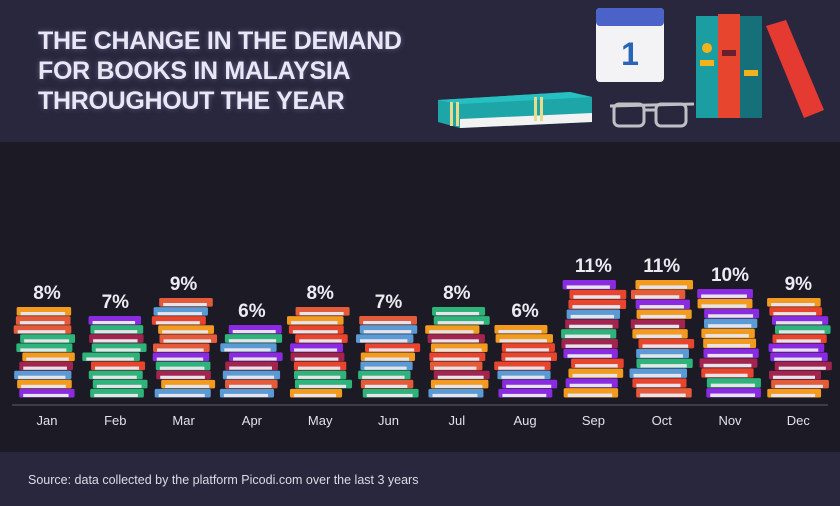 This screenshot has height=506, width=840. Describe the element at coordinates (652, 115) in the screenshot. I see `glasses-icon` at that location.